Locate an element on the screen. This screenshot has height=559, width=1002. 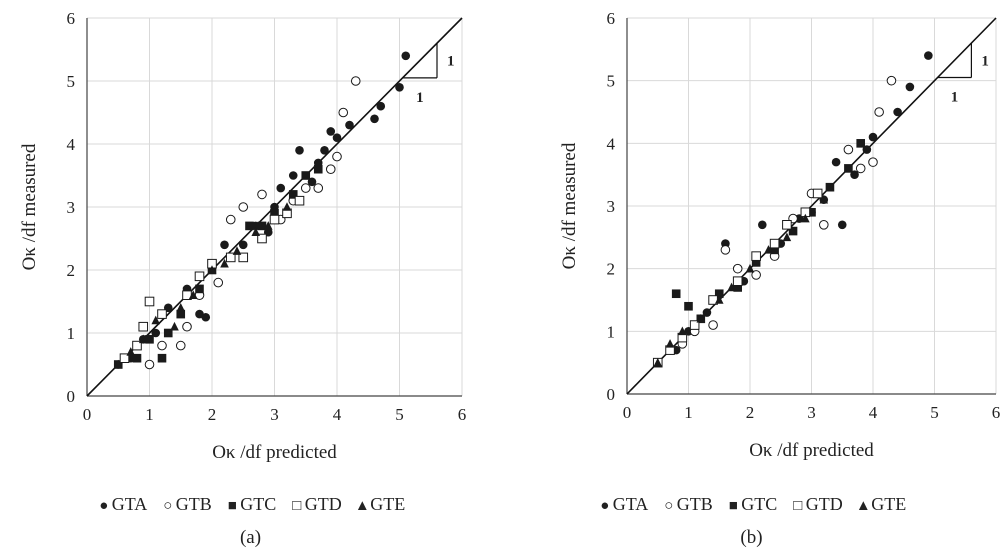
legend-label: GTD is located at coordinates (824, 504).